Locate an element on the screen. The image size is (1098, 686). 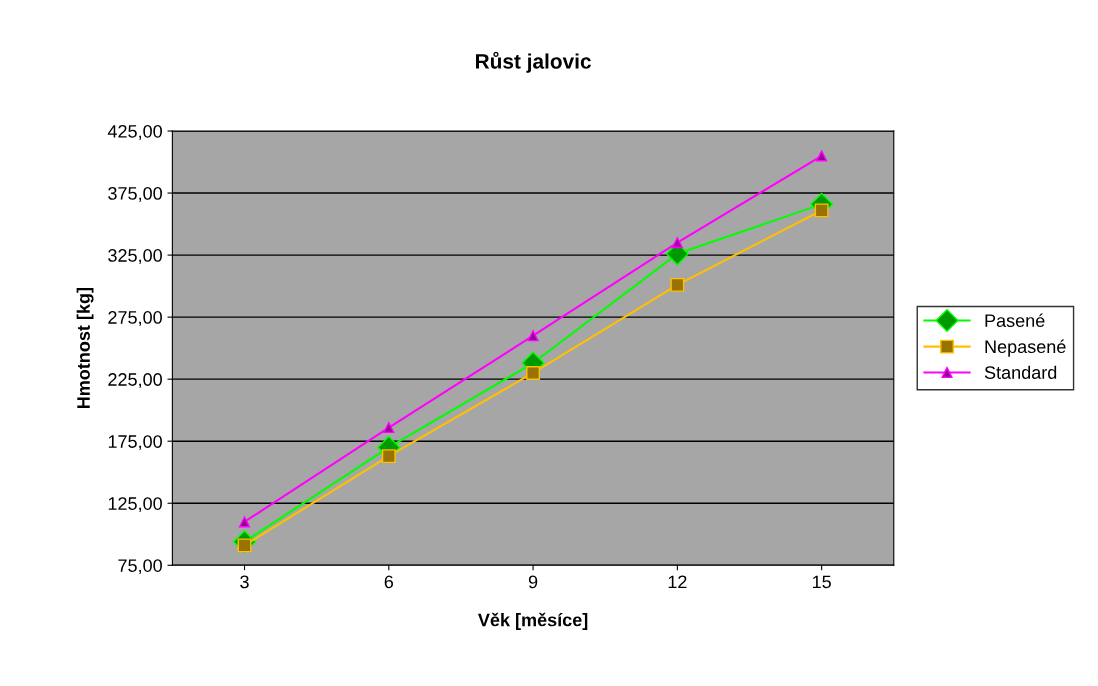
y-tick-label: 325,00 is located at coordinates (135, 256).